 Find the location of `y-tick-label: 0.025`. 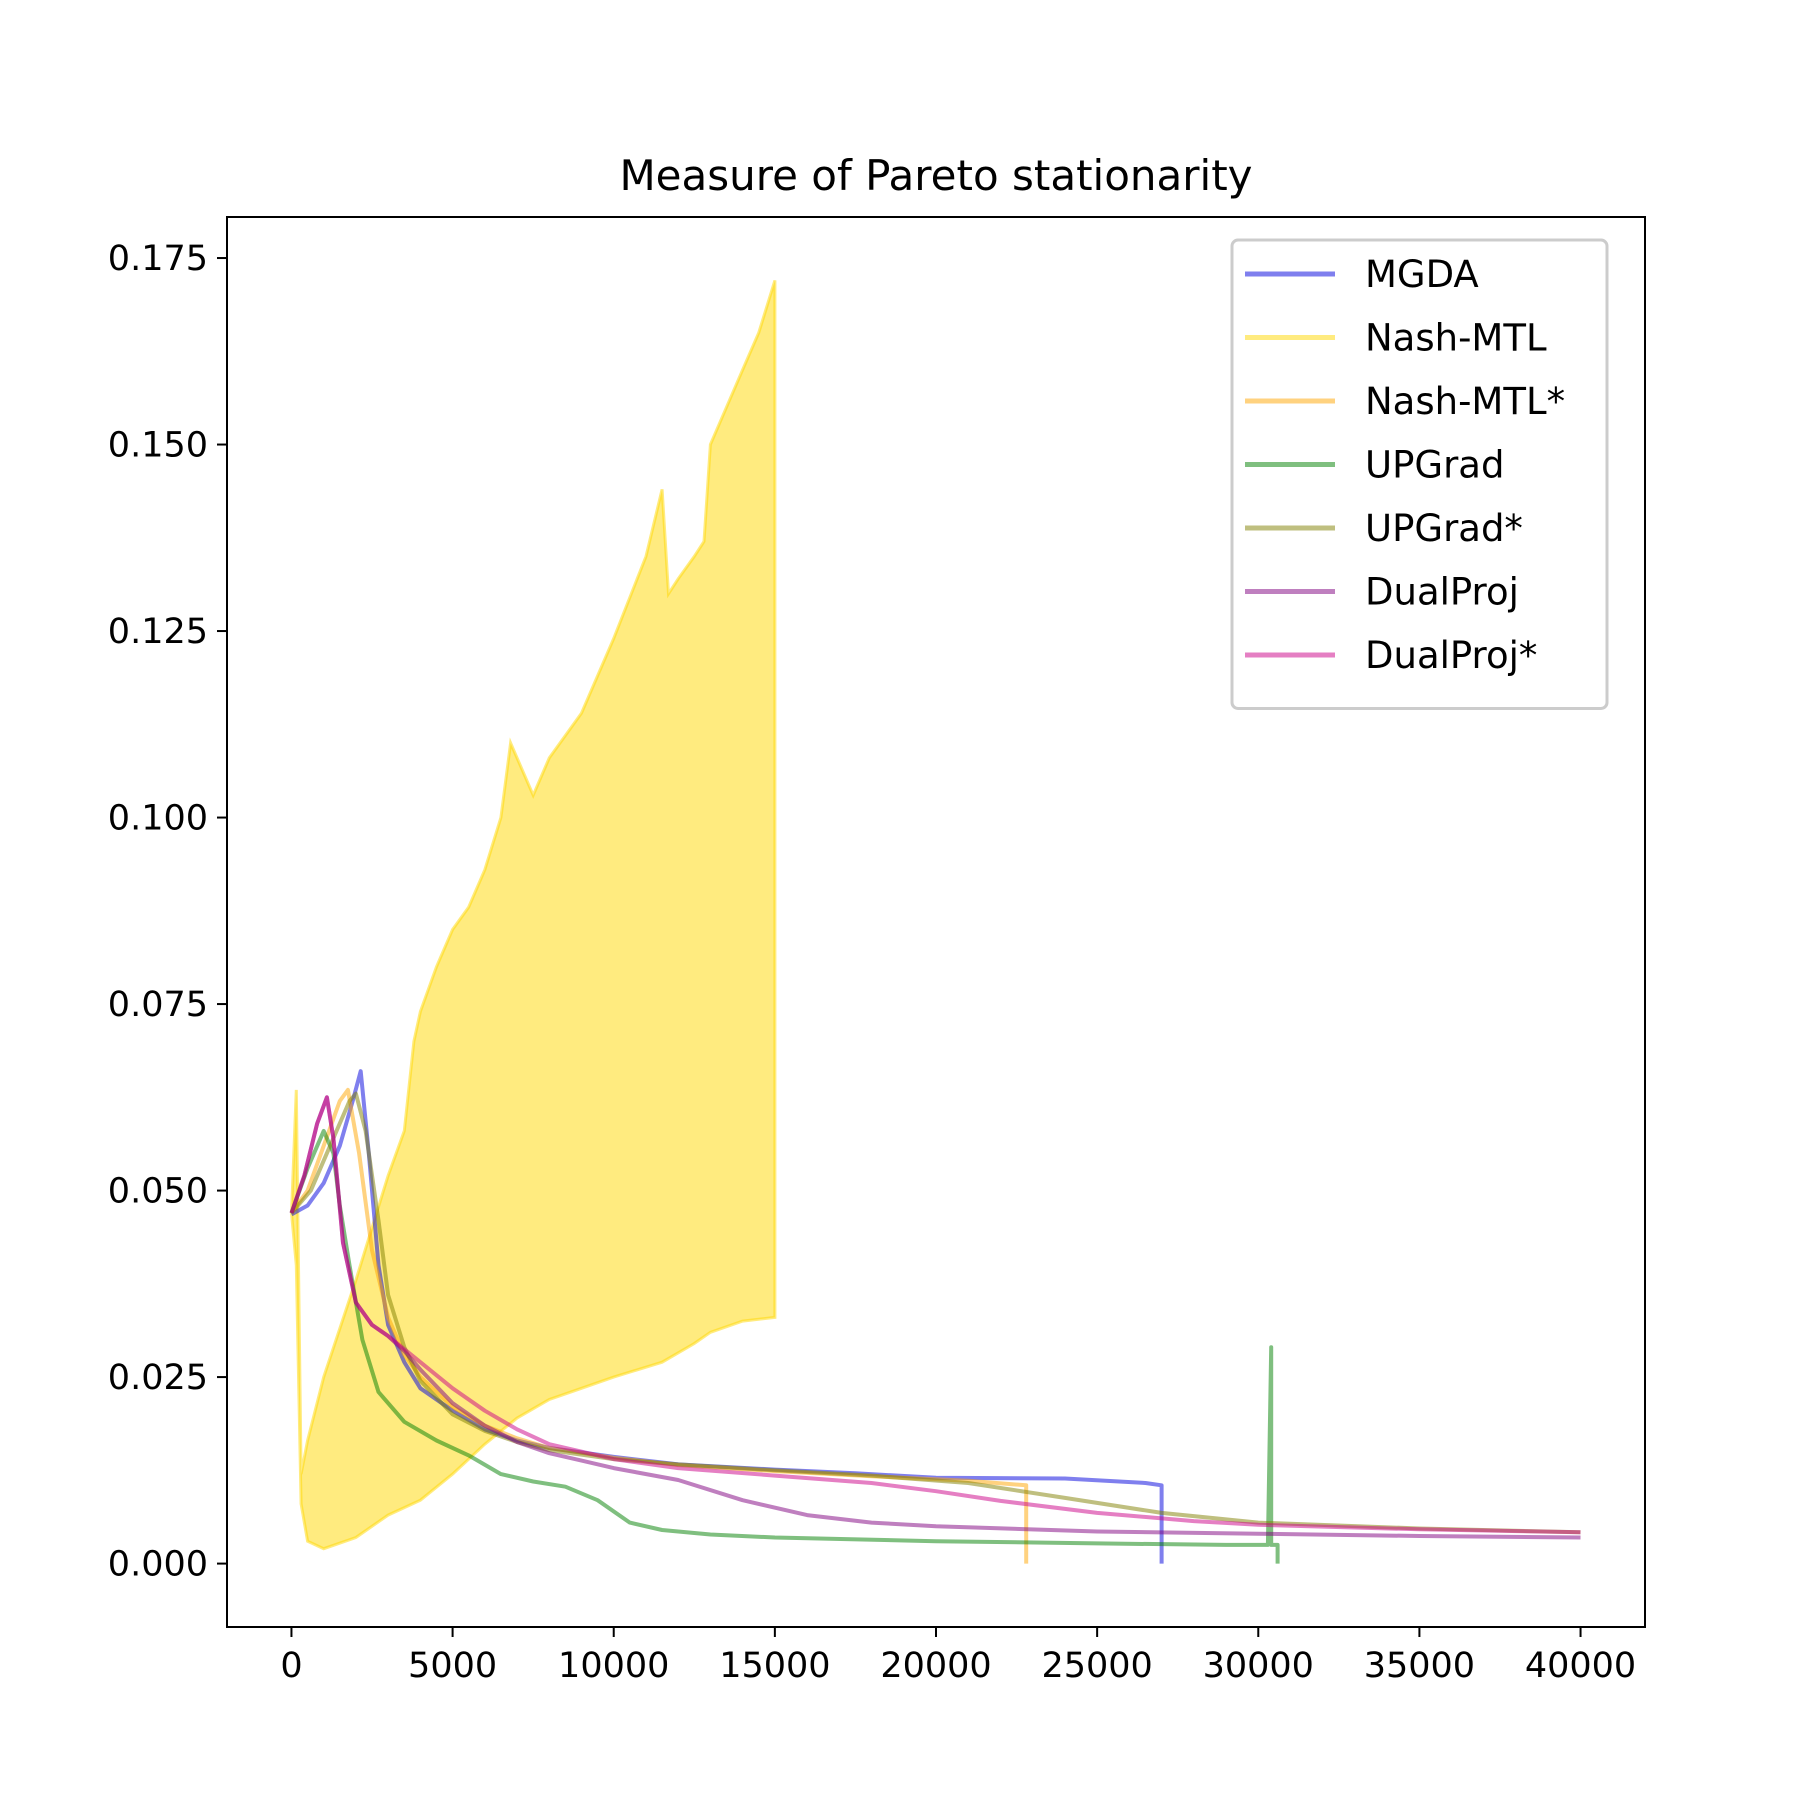

y-tick-label: 0.025 is located at coordinates (158, 1378).